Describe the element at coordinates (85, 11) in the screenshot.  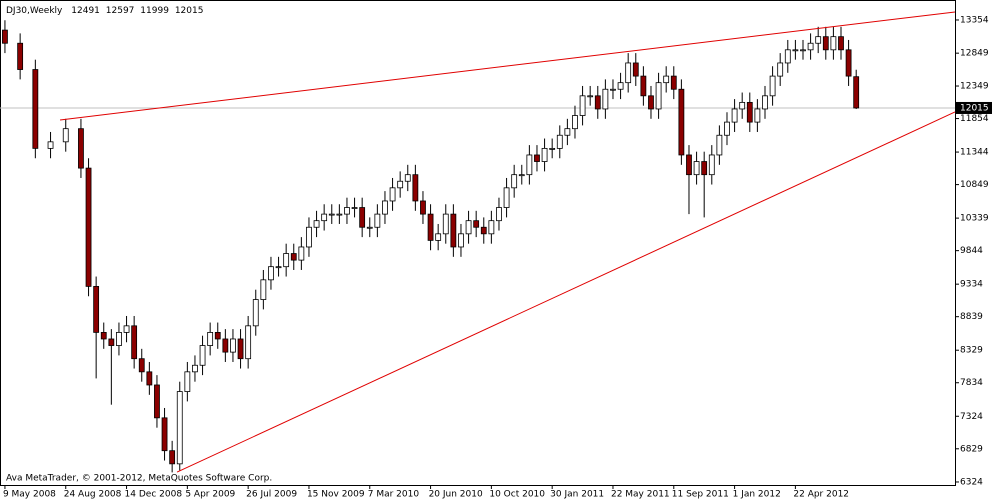
I see `header-open: 12491` at that location.